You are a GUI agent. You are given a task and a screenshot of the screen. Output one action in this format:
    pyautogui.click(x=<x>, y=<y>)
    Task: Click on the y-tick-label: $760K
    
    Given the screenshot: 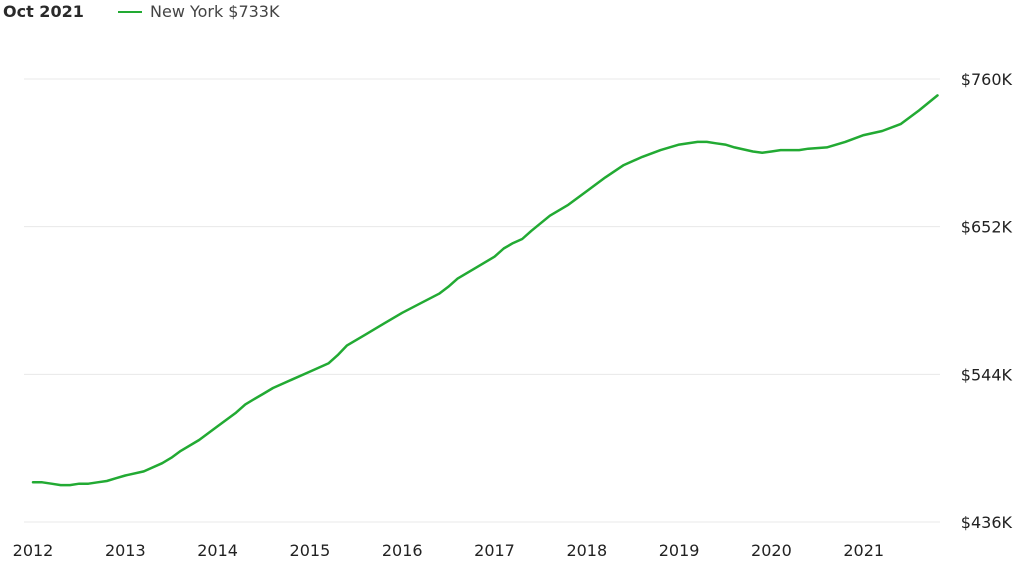 What is the action you would take?
    pyautogui.click(x=987, y=79)
    